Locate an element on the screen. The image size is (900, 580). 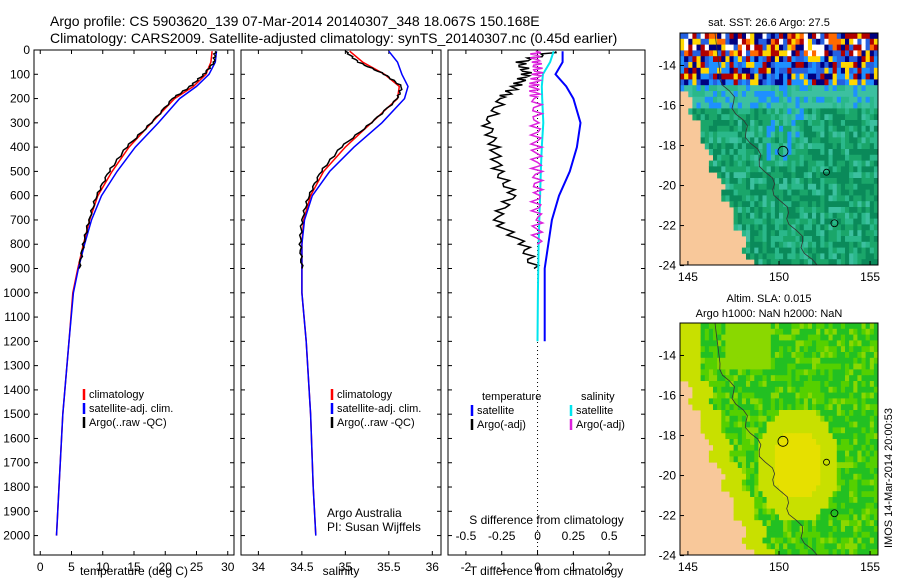
bathymetry-contour is located at coordinates (766, 439).